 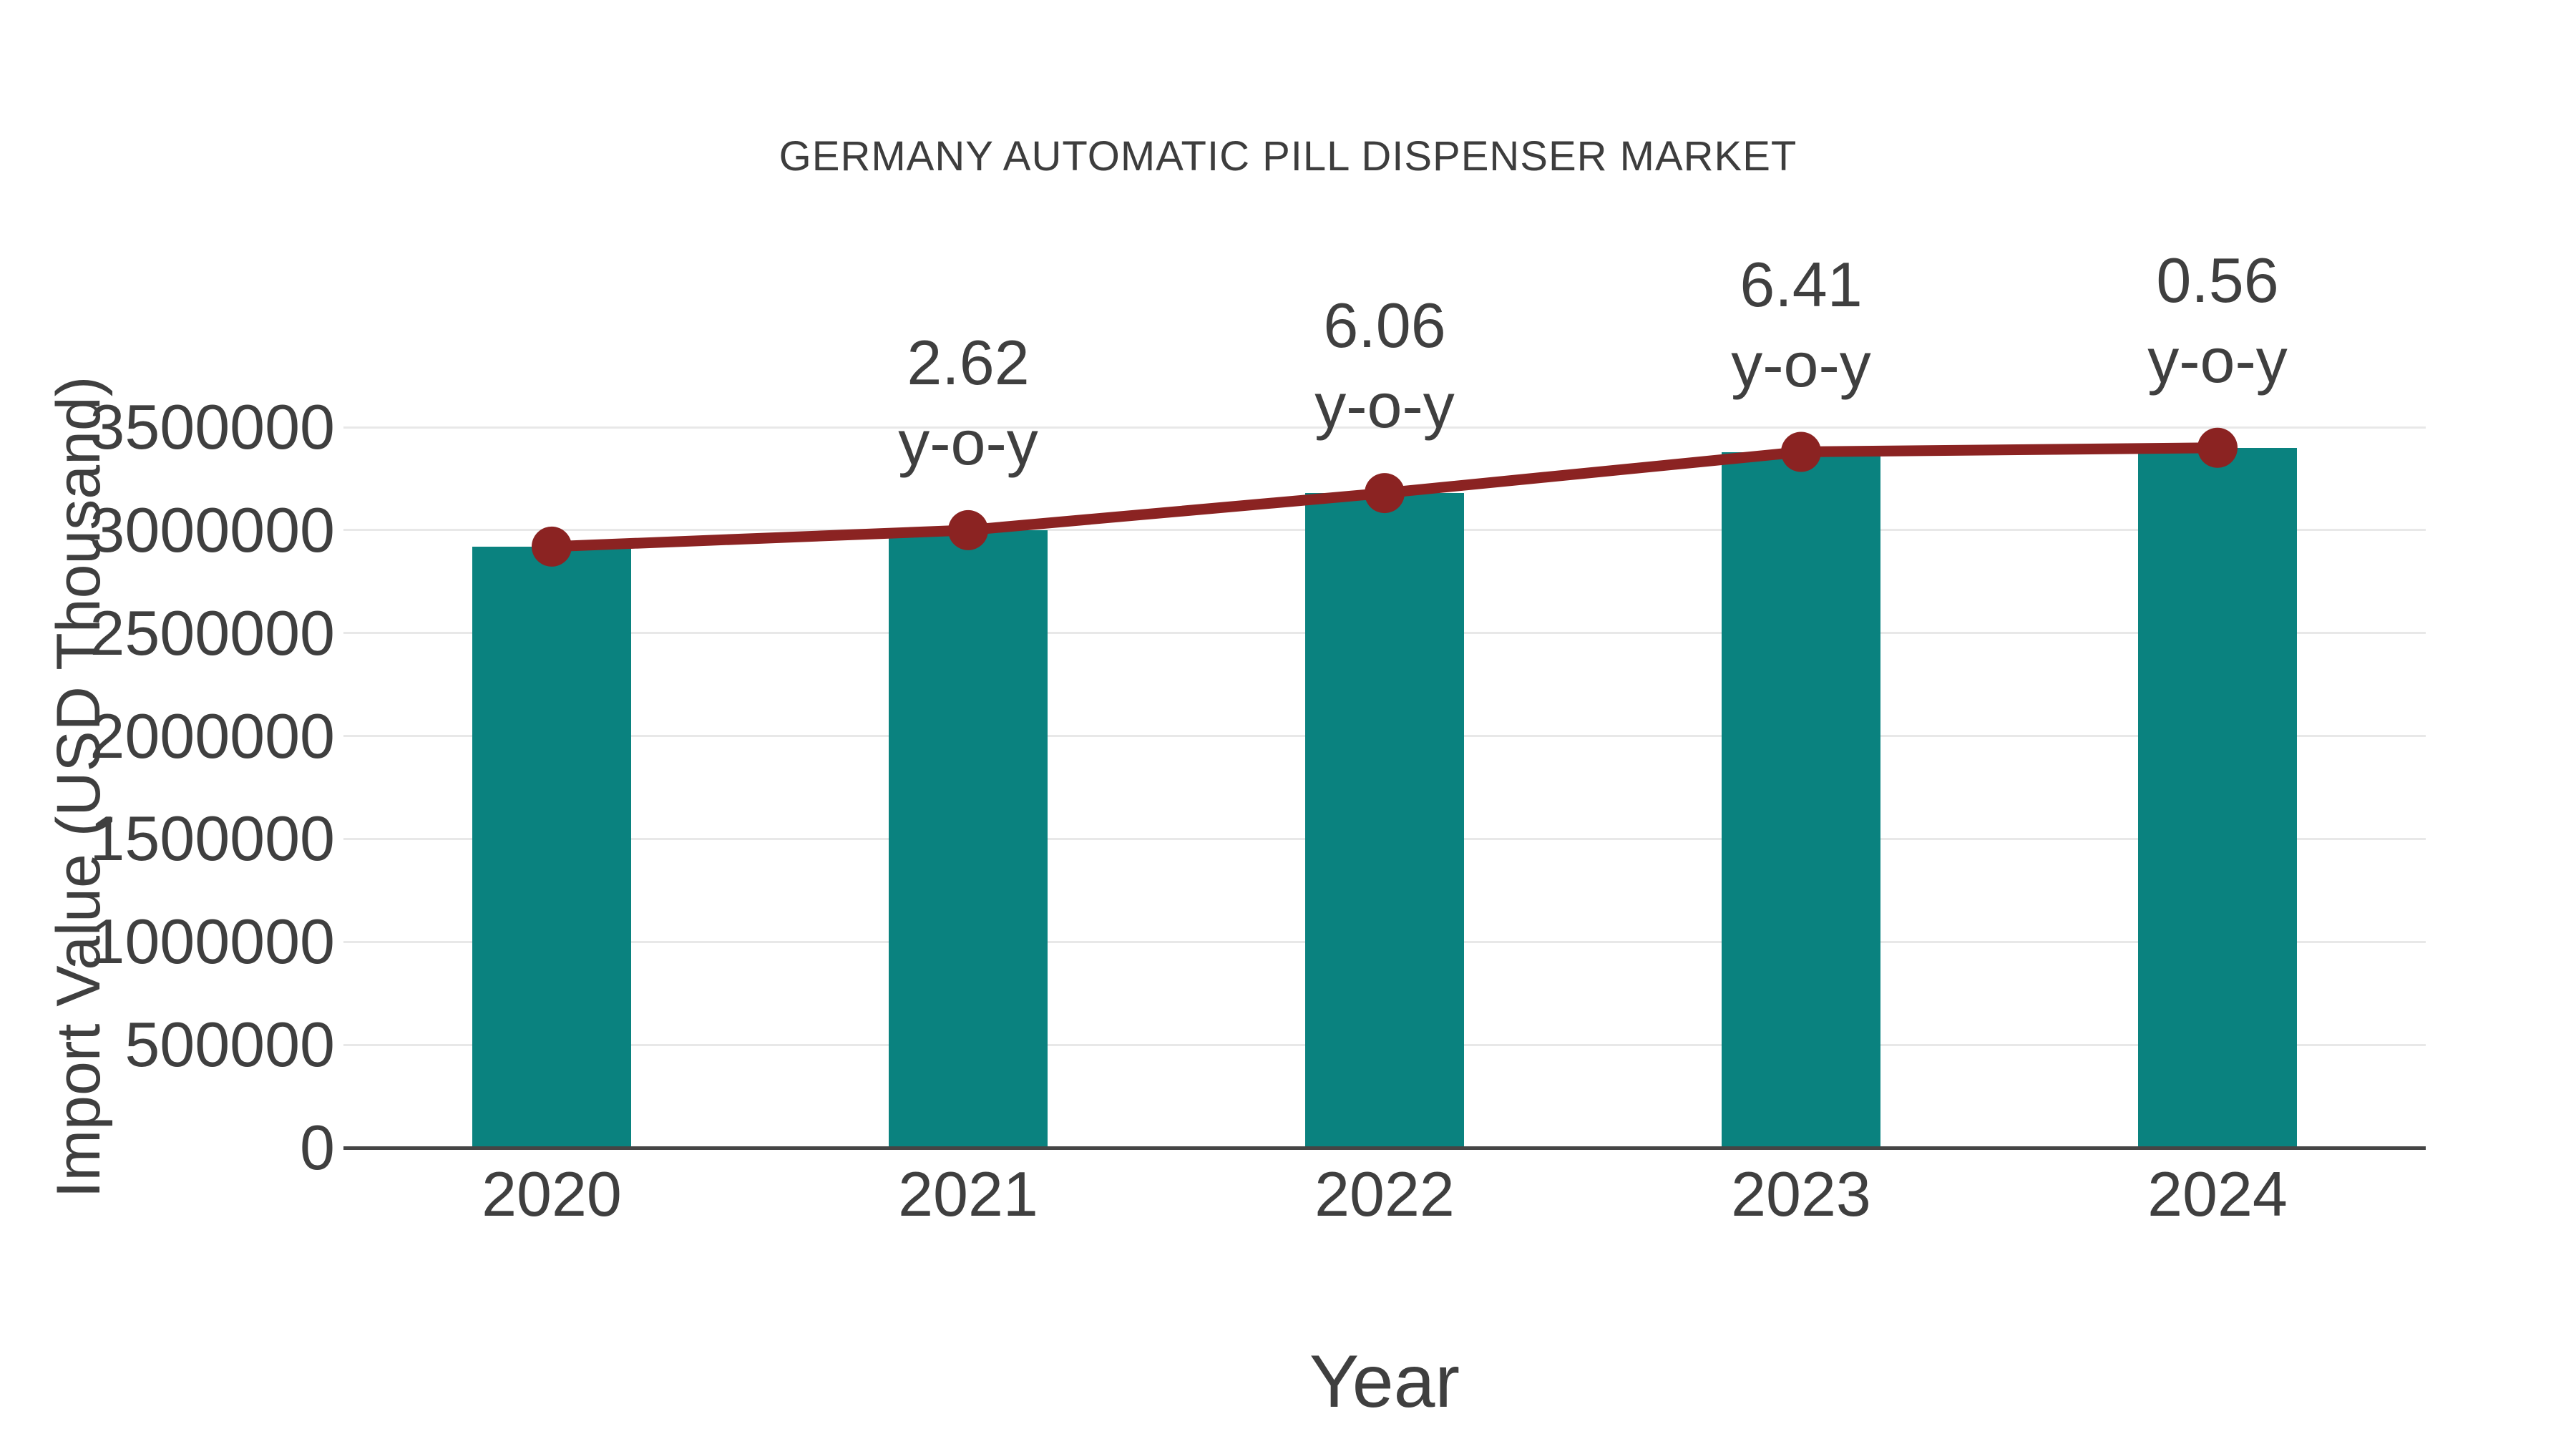 What do you see at coordinates (212, 426) in the screenshot?
I see `y-tick-label-3500000: 3500000` at bounding box center [212, 426].